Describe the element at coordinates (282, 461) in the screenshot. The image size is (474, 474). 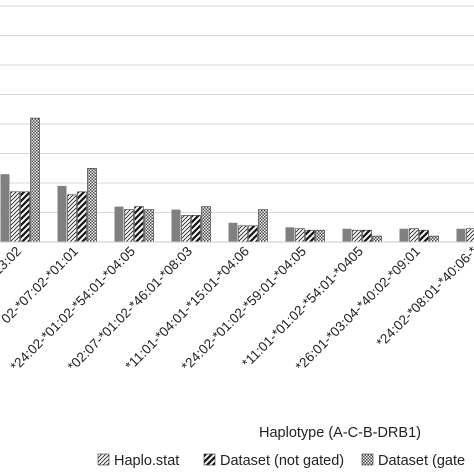
I see `legend-label: Dataset (not gated)` at that location.